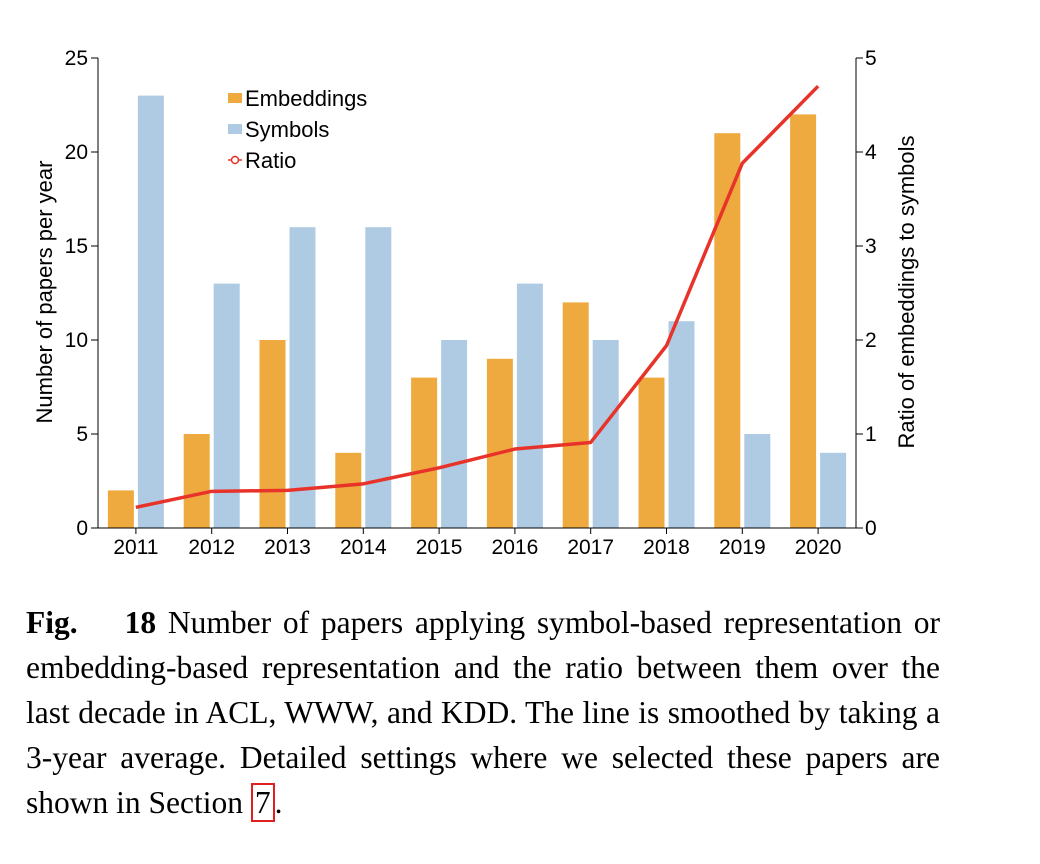 The image size is (1040, 864). Describe the element at coordinates (52, 622) in the screenshot. I see `caption-label: Fig.` at that location.